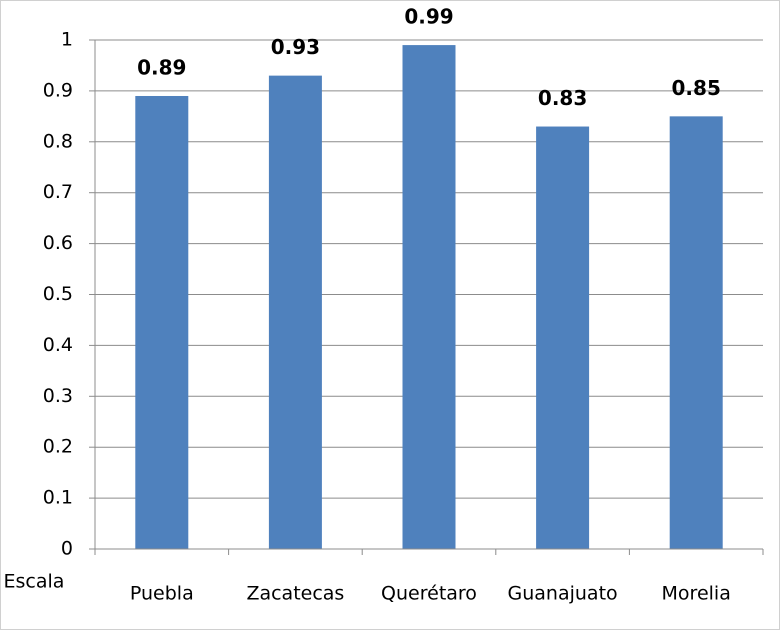 The width and height of the screenshot is (781, 631). Describe the element at coordinates (428, 17) in the screenshot. I see `data-label: 0.99` at that location.